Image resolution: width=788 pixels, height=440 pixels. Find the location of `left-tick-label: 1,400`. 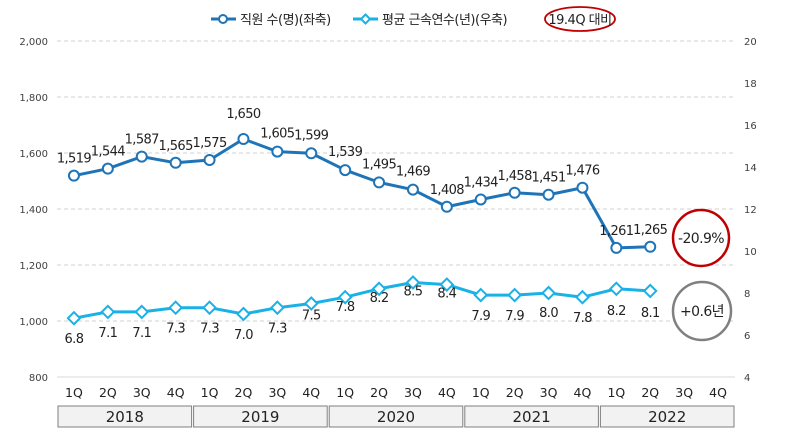

left-tick-label: 1,400 is located at coordinates (33, 210).